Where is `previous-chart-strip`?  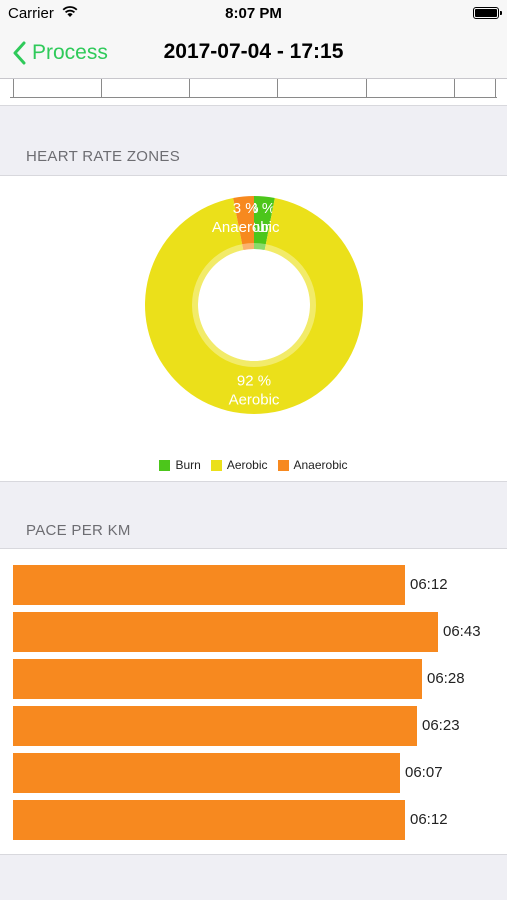
previous-chart-strip is located at coordinates (253, 92).